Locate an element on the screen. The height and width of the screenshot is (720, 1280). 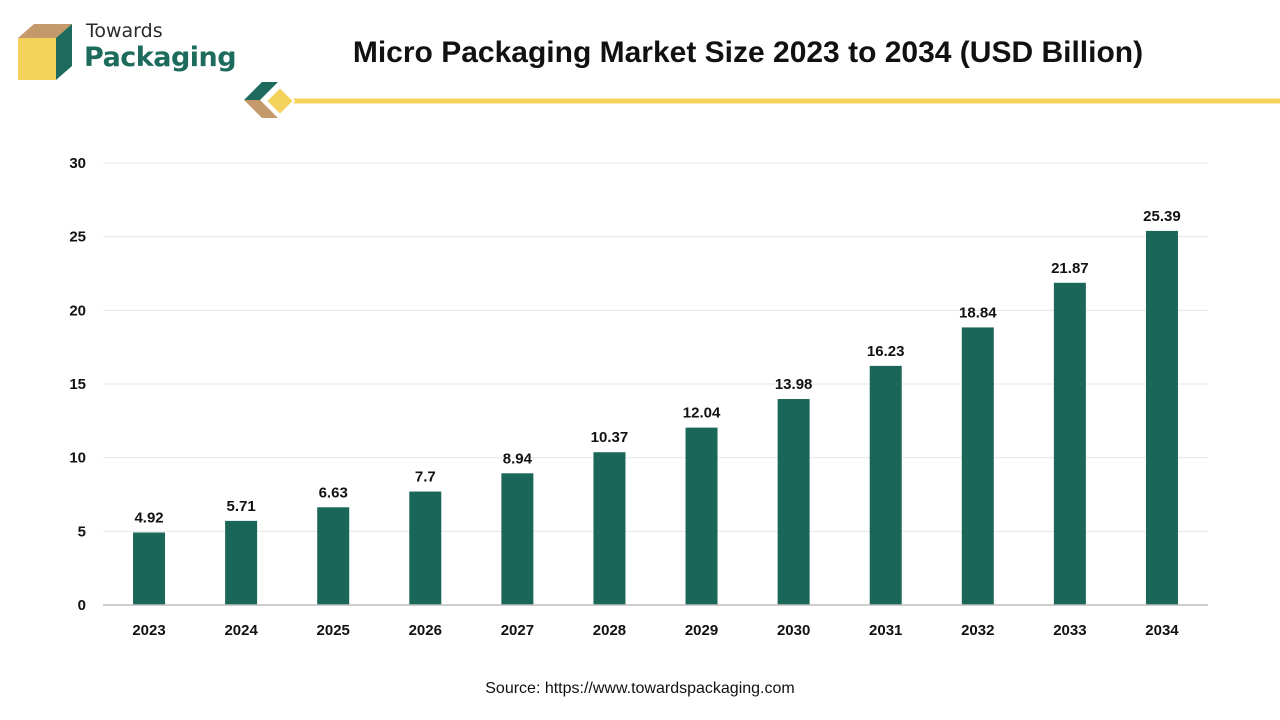
y-tick-label: 10 is located at coordinates (77, 458).